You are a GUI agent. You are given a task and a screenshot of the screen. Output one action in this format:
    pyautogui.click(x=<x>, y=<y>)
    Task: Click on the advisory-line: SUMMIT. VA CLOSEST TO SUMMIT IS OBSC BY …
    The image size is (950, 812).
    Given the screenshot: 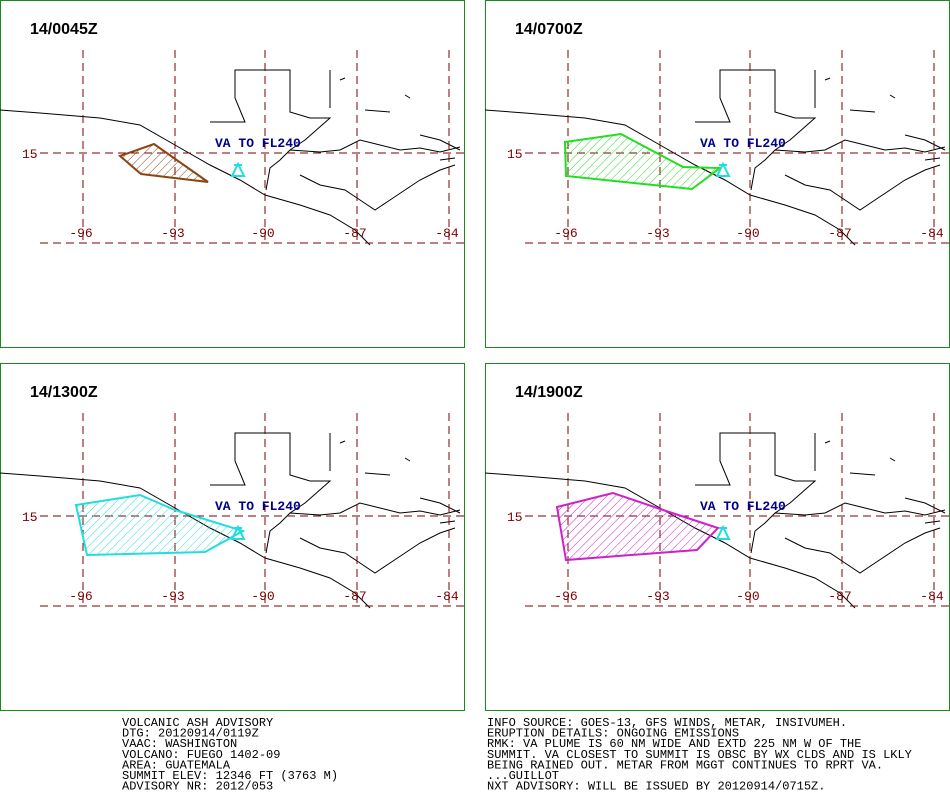 What is the action you would take?
    pyautogui.click(x=699, y=755)
    